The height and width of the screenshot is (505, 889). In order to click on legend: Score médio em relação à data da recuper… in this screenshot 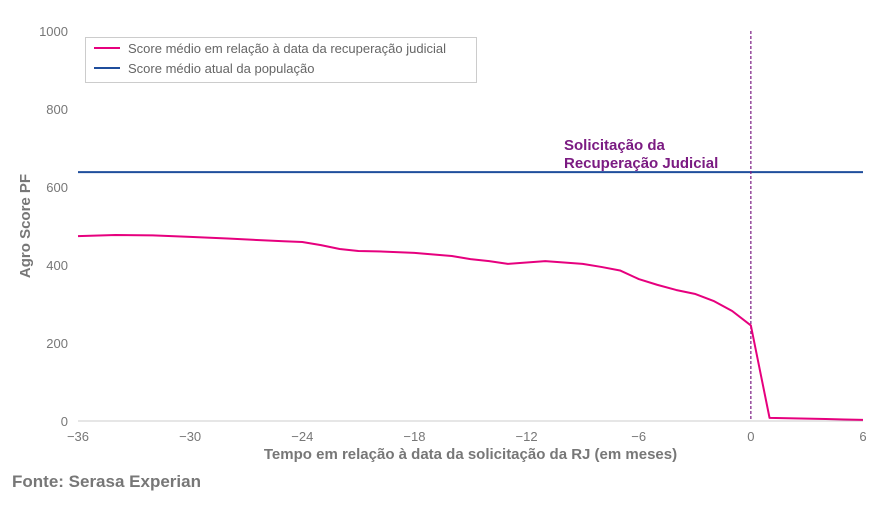, I will do `click(281, 60)`.